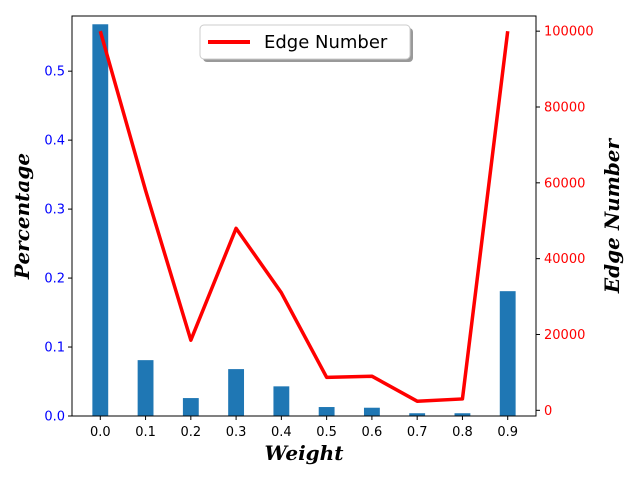  I want to click on bar-0.0, so click(100, 220).